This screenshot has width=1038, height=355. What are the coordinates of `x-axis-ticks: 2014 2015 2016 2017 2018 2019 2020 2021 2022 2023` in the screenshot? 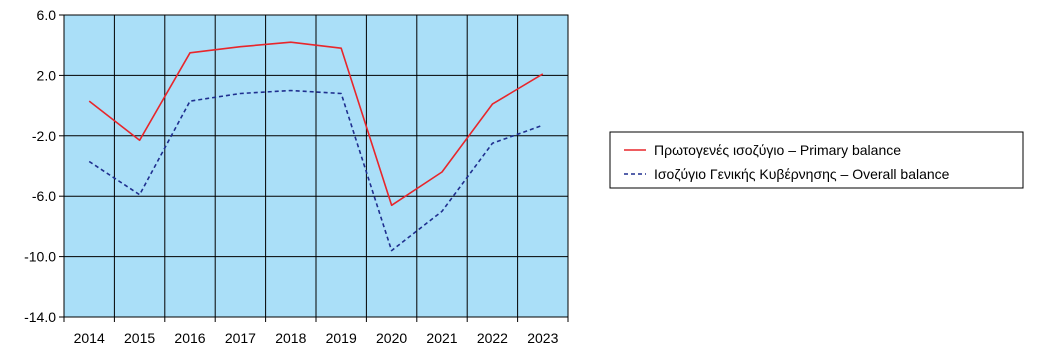 It's located at (316, 331).